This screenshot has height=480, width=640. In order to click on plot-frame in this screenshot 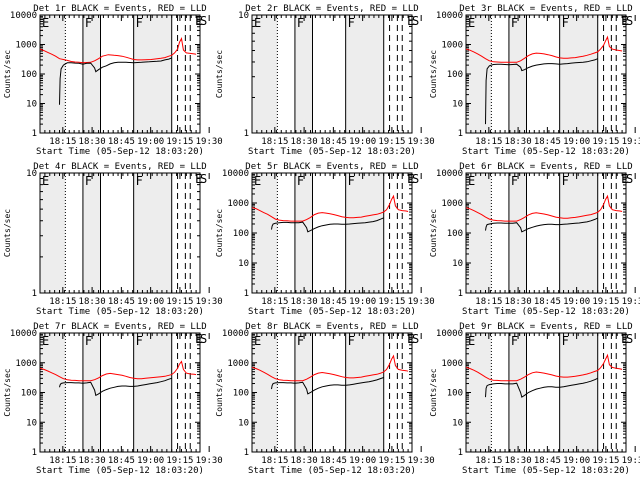, I will do `click(120, 233)`.